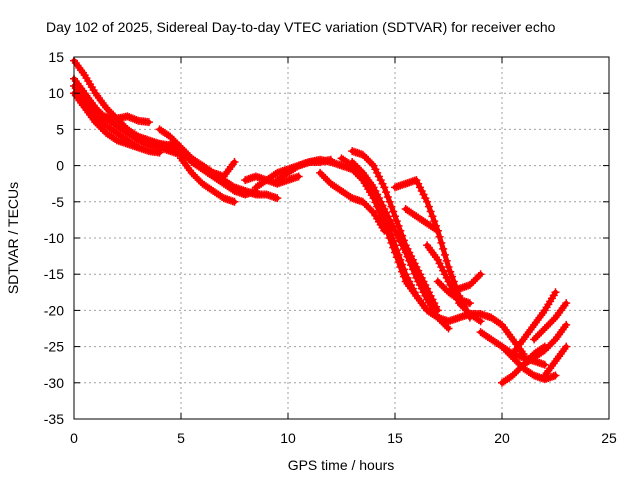 The image size is (640, 480). Describe the element at coordinates (56, 93) in the screenshot. I see `y-tick-label: 10` at that location.